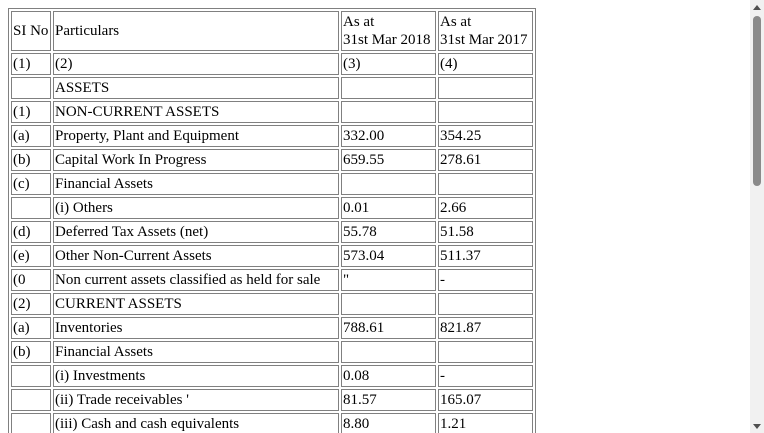  Describe the element at coordinates (196, 64) in the screenshot. I see `cell-particulars: (2)` at that location.